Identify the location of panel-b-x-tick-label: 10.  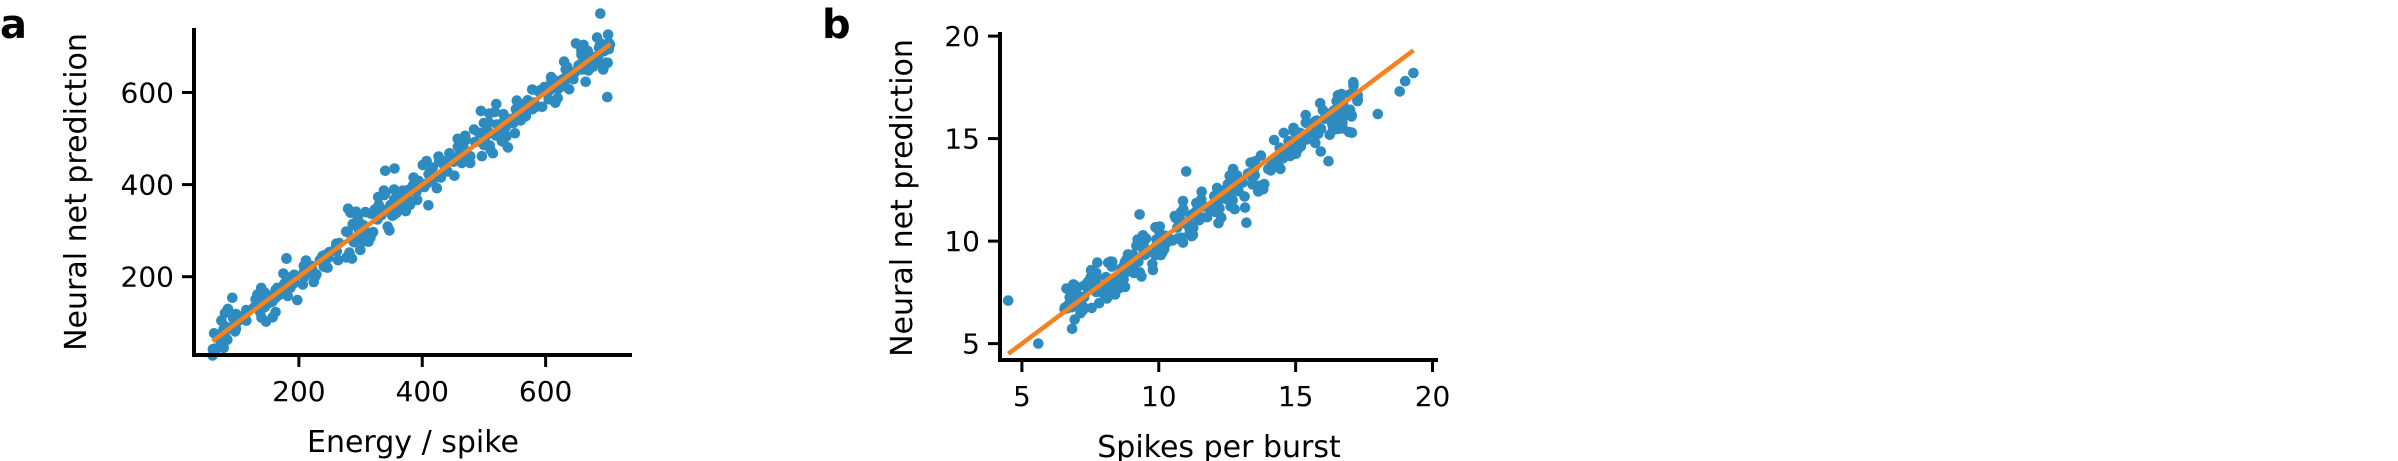
(1159, 396).